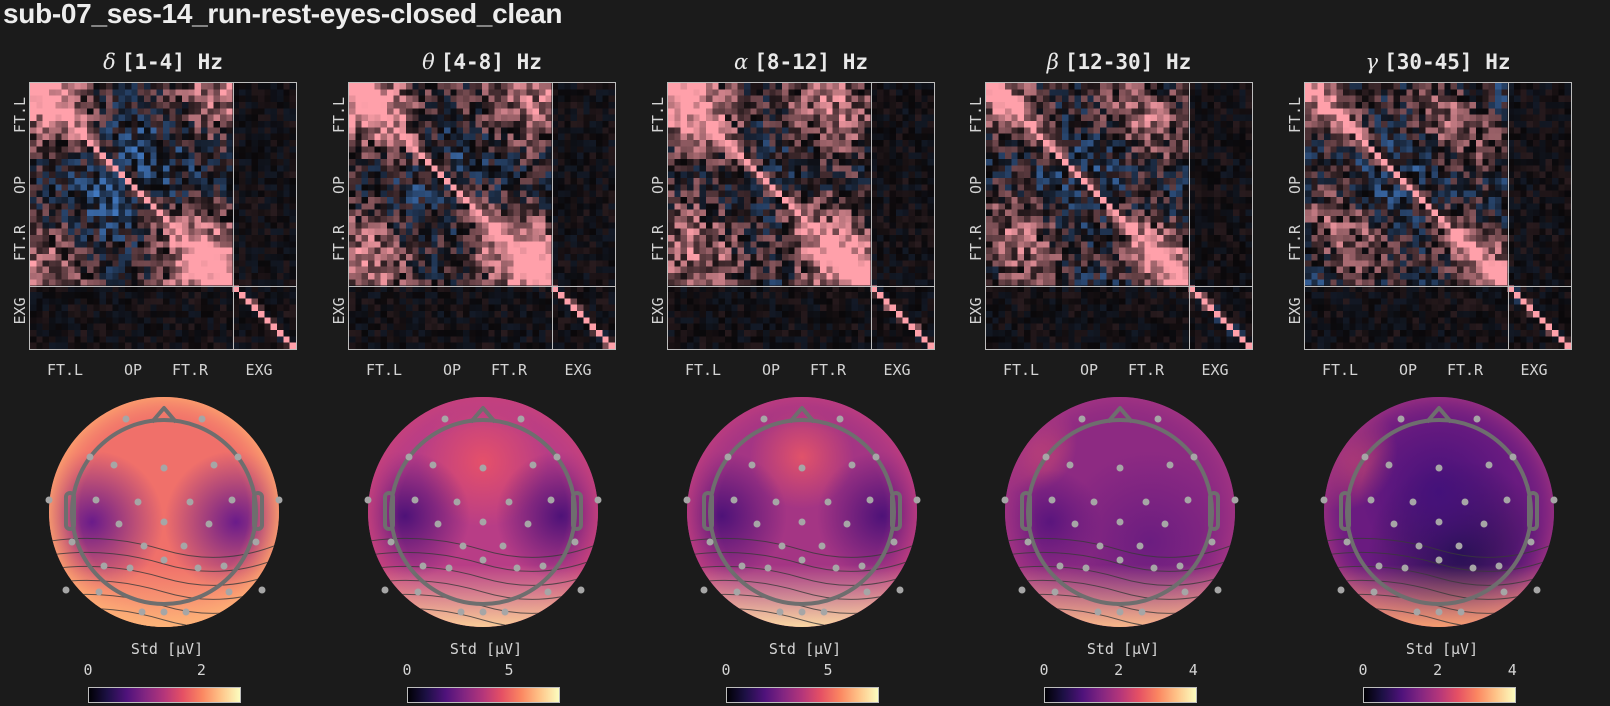  What do you see at coordinates (482, 62) in the screenshot?
I see `band-title: θ [4-8] Hz` at bounding box center [482, 62].